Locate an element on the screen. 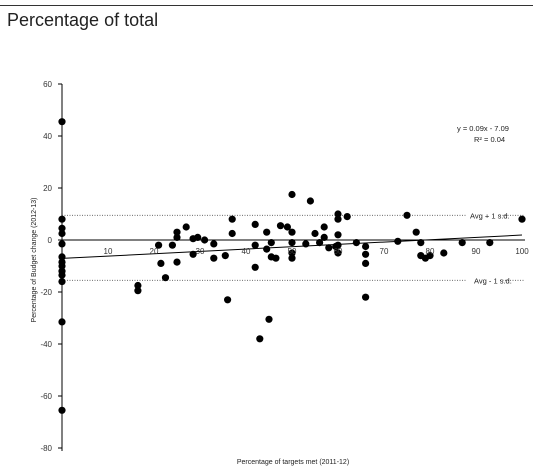 The height and width of the screenshot is (472, 533). y-tick-label: -40 is located at coordinates (46, 344).